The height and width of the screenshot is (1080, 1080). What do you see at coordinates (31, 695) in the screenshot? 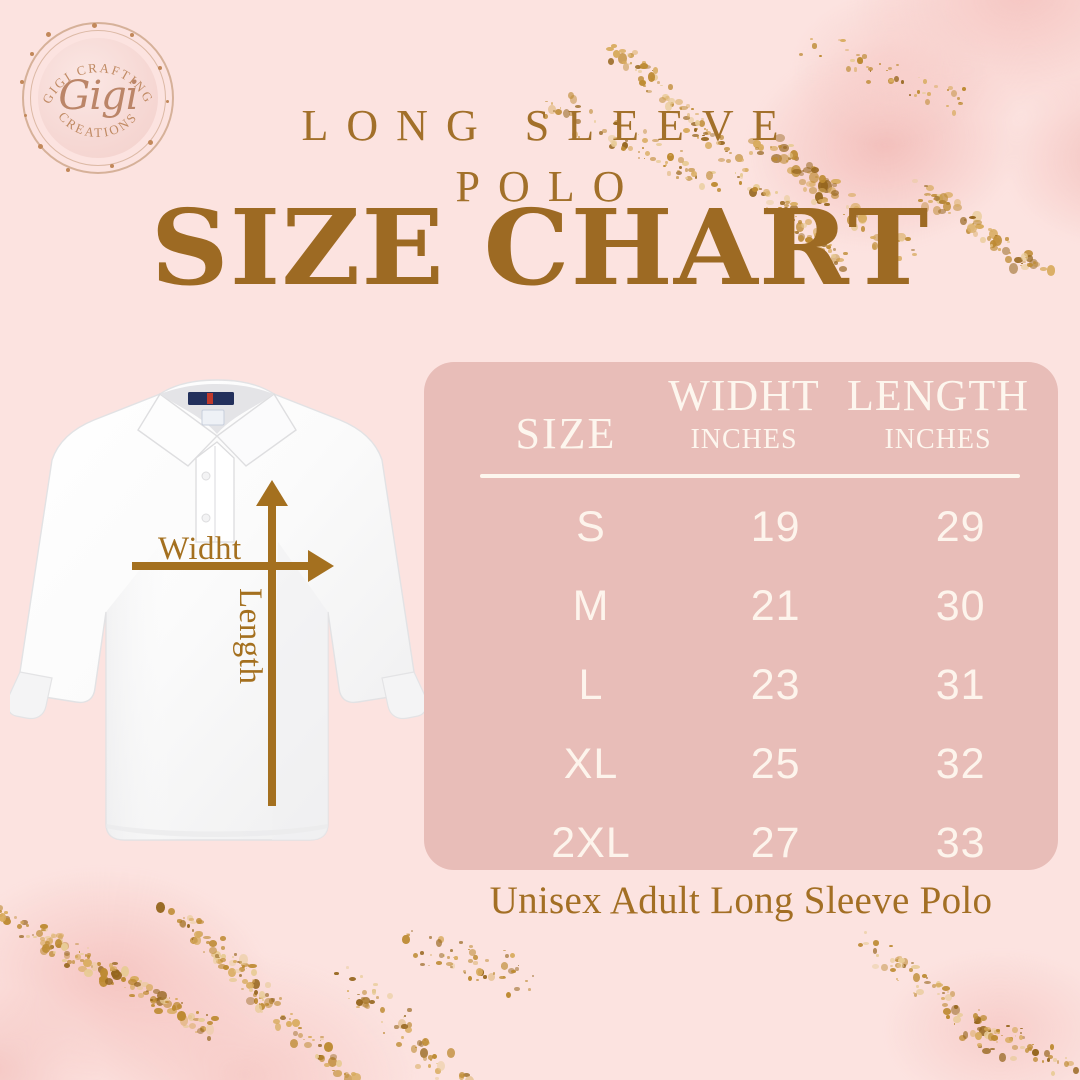
I see `shirt-left-cuff` at bounding box center [31, 695].